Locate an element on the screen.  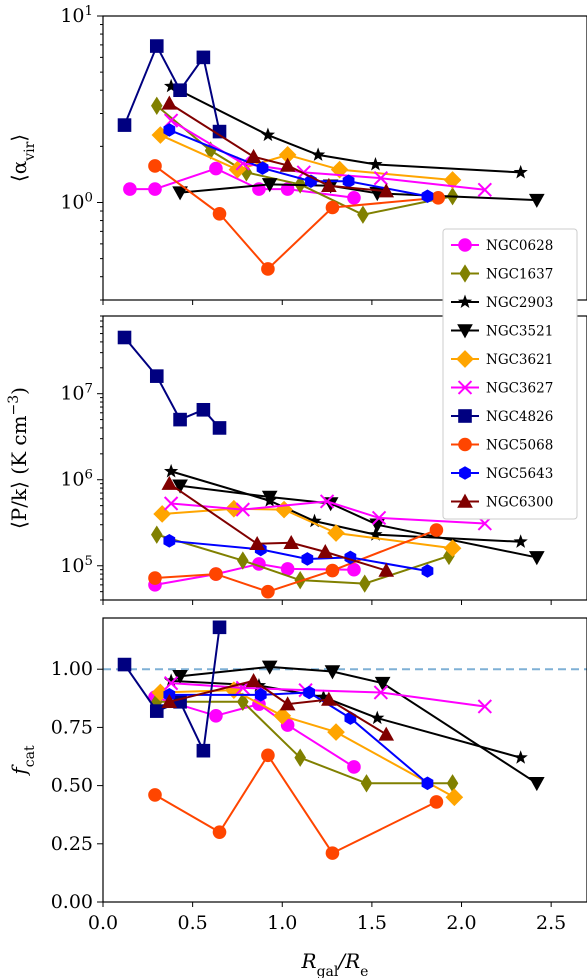
x-tick-label: 0.5 is located at coordinates (193, 923).